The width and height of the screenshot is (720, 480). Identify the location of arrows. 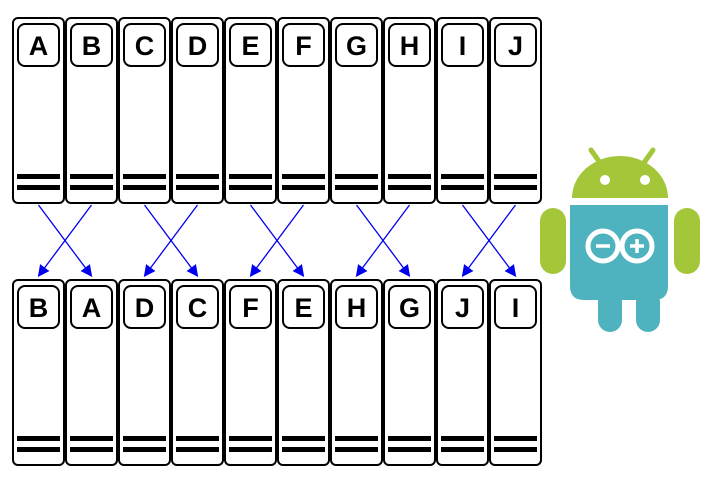
(277, 240).